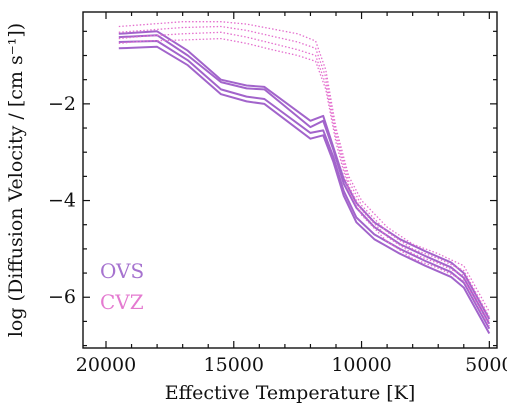 This screenshot has height=409, width=507. What do you see at coordinates (16, 180) in the screenshot?
I see `y-axis-label: log (Diffusion Velocity / [cm s⁻¹])` at bounding box center [16, 180].